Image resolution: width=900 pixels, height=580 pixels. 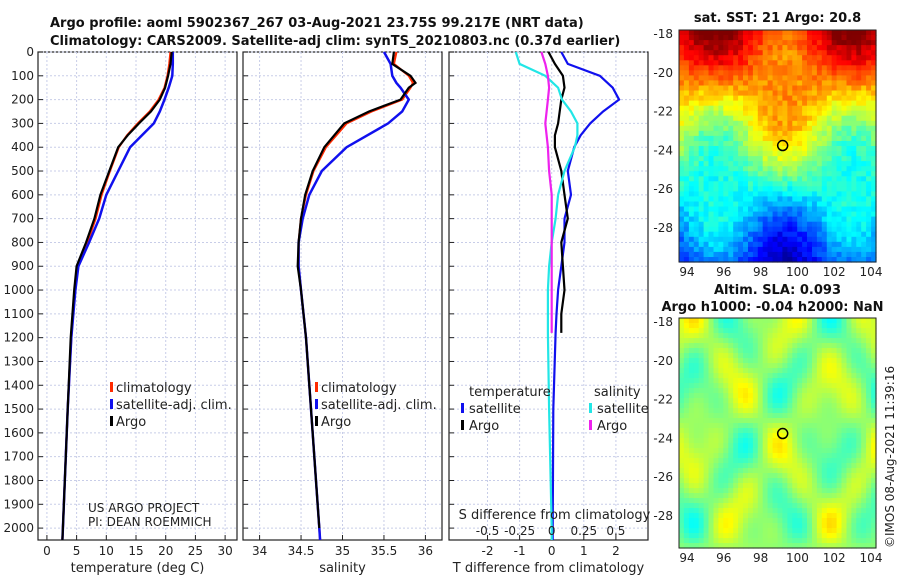 What do you see at coordinates (584, 551) in the screenshot?
I see `x-tick-label: 1` at bounding box center [584, 551].